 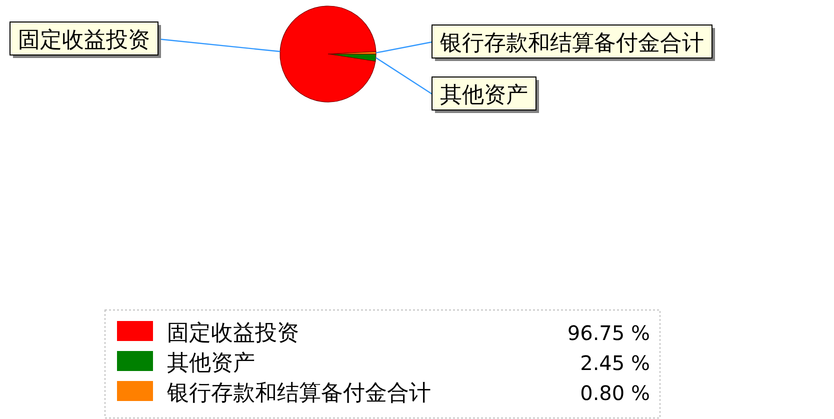 I want to click on legend-label: 银行存款和结算备付金合计, so click(x=298, y=393).